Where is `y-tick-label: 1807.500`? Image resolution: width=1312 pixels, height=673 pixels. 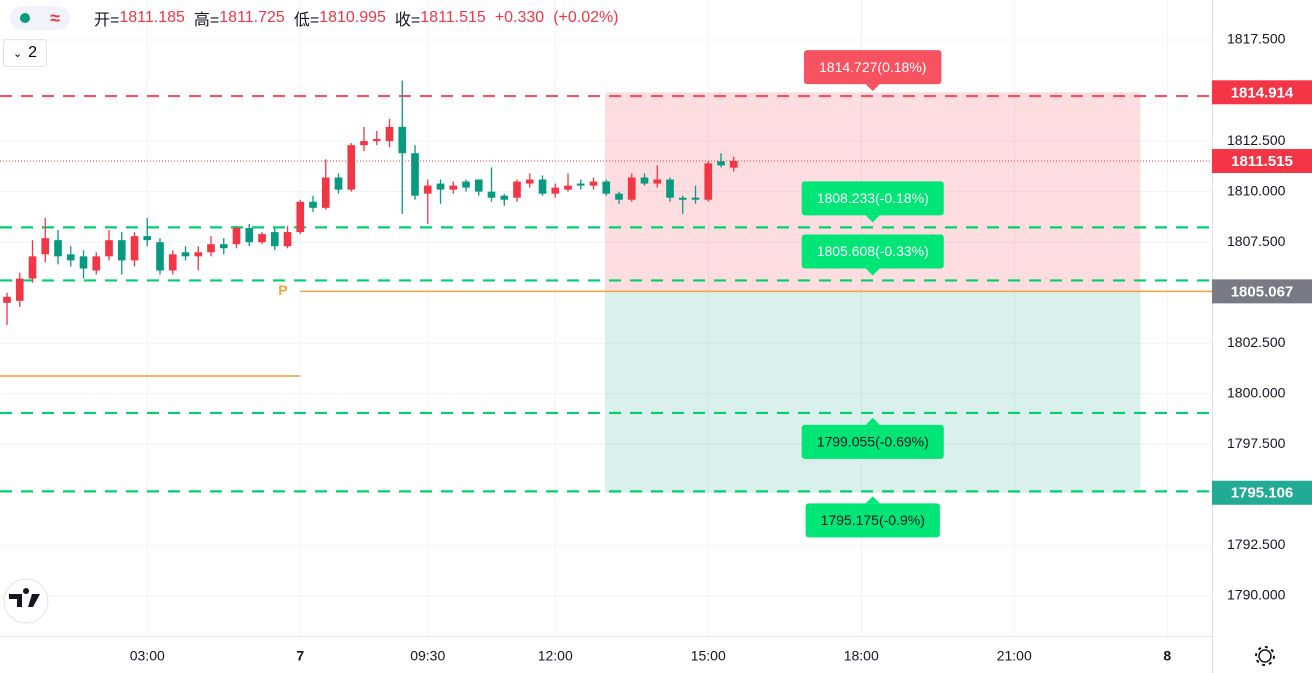 y-tick-label: 1807.500 is located at coordinates (1256, 241).